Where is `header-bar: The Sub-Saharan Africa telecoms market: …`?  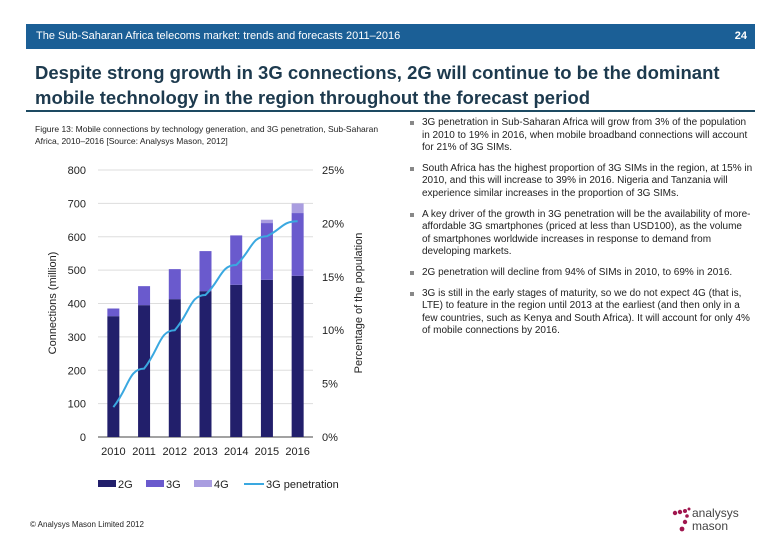
header-bar: The Sub-Saharan Africa telecoms market: … is located at coordinates (390, 36).